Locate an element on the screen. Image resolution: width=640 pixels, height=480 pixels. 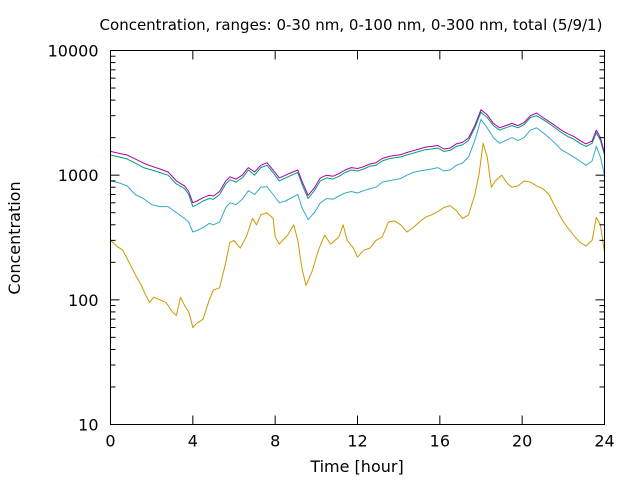
y-axis-label: Concentration is located at coordinates (14, 237).